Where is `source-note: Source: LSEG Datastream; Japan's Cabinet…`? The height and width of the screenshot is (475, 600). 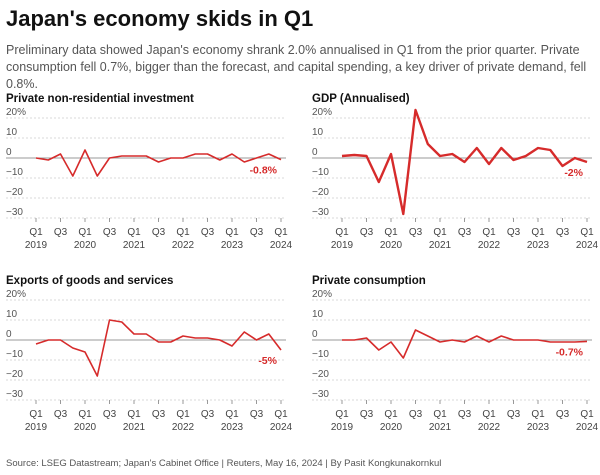
source-note: Source: LSEG Datastream; Japan's Cabinet… is located at coordinates (223, 463).